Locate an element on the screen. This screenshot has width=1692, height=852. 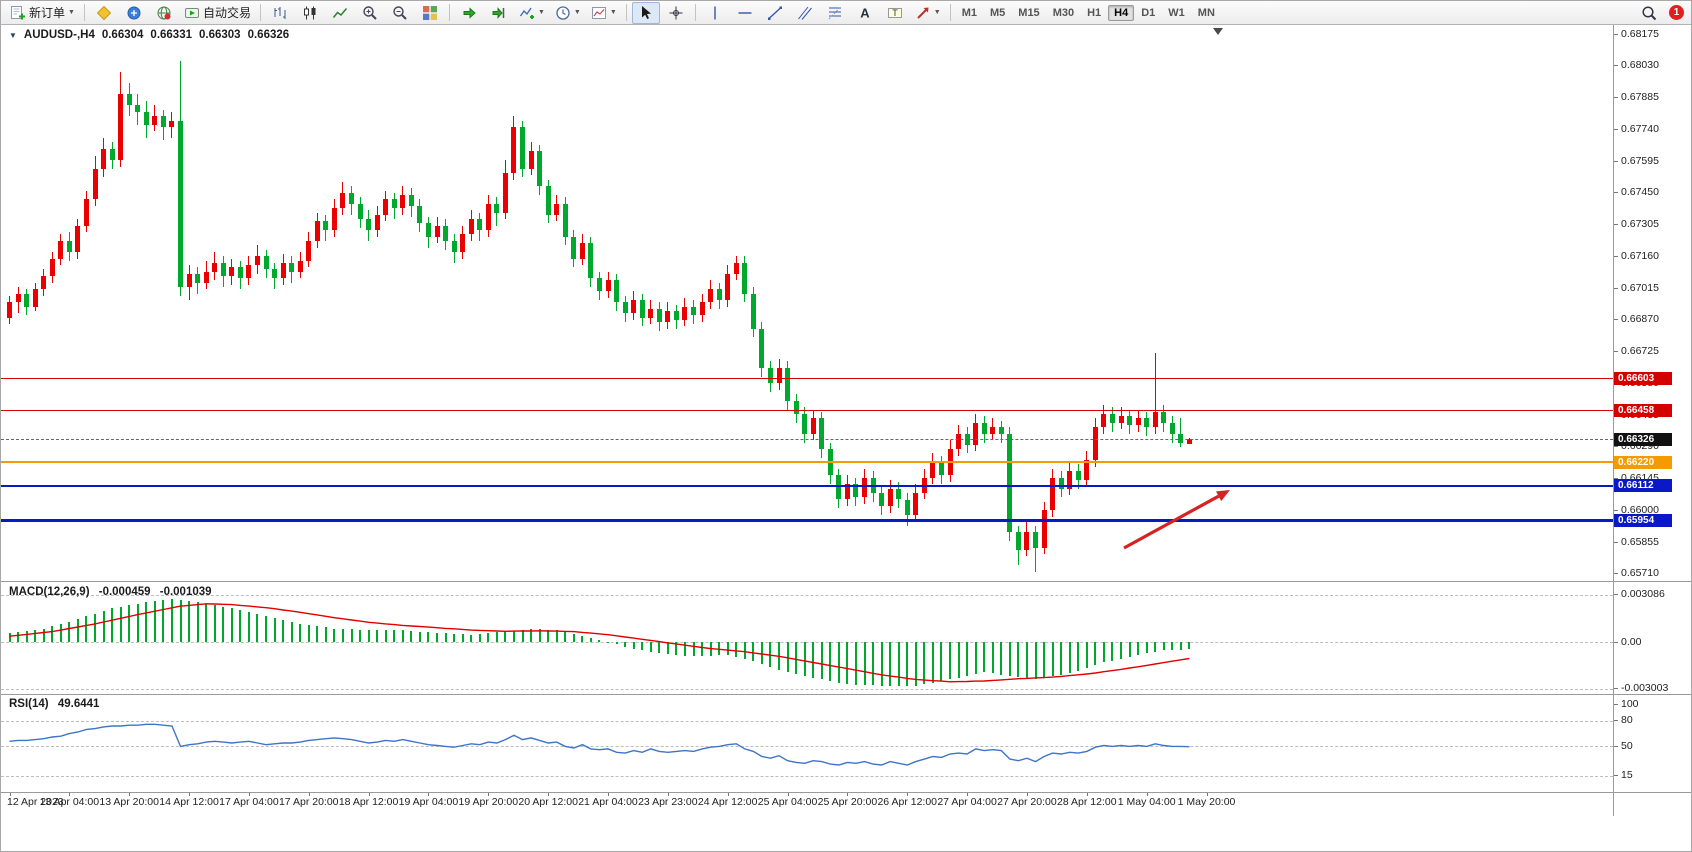
cursor-icon is located at coordinates (646, 13).